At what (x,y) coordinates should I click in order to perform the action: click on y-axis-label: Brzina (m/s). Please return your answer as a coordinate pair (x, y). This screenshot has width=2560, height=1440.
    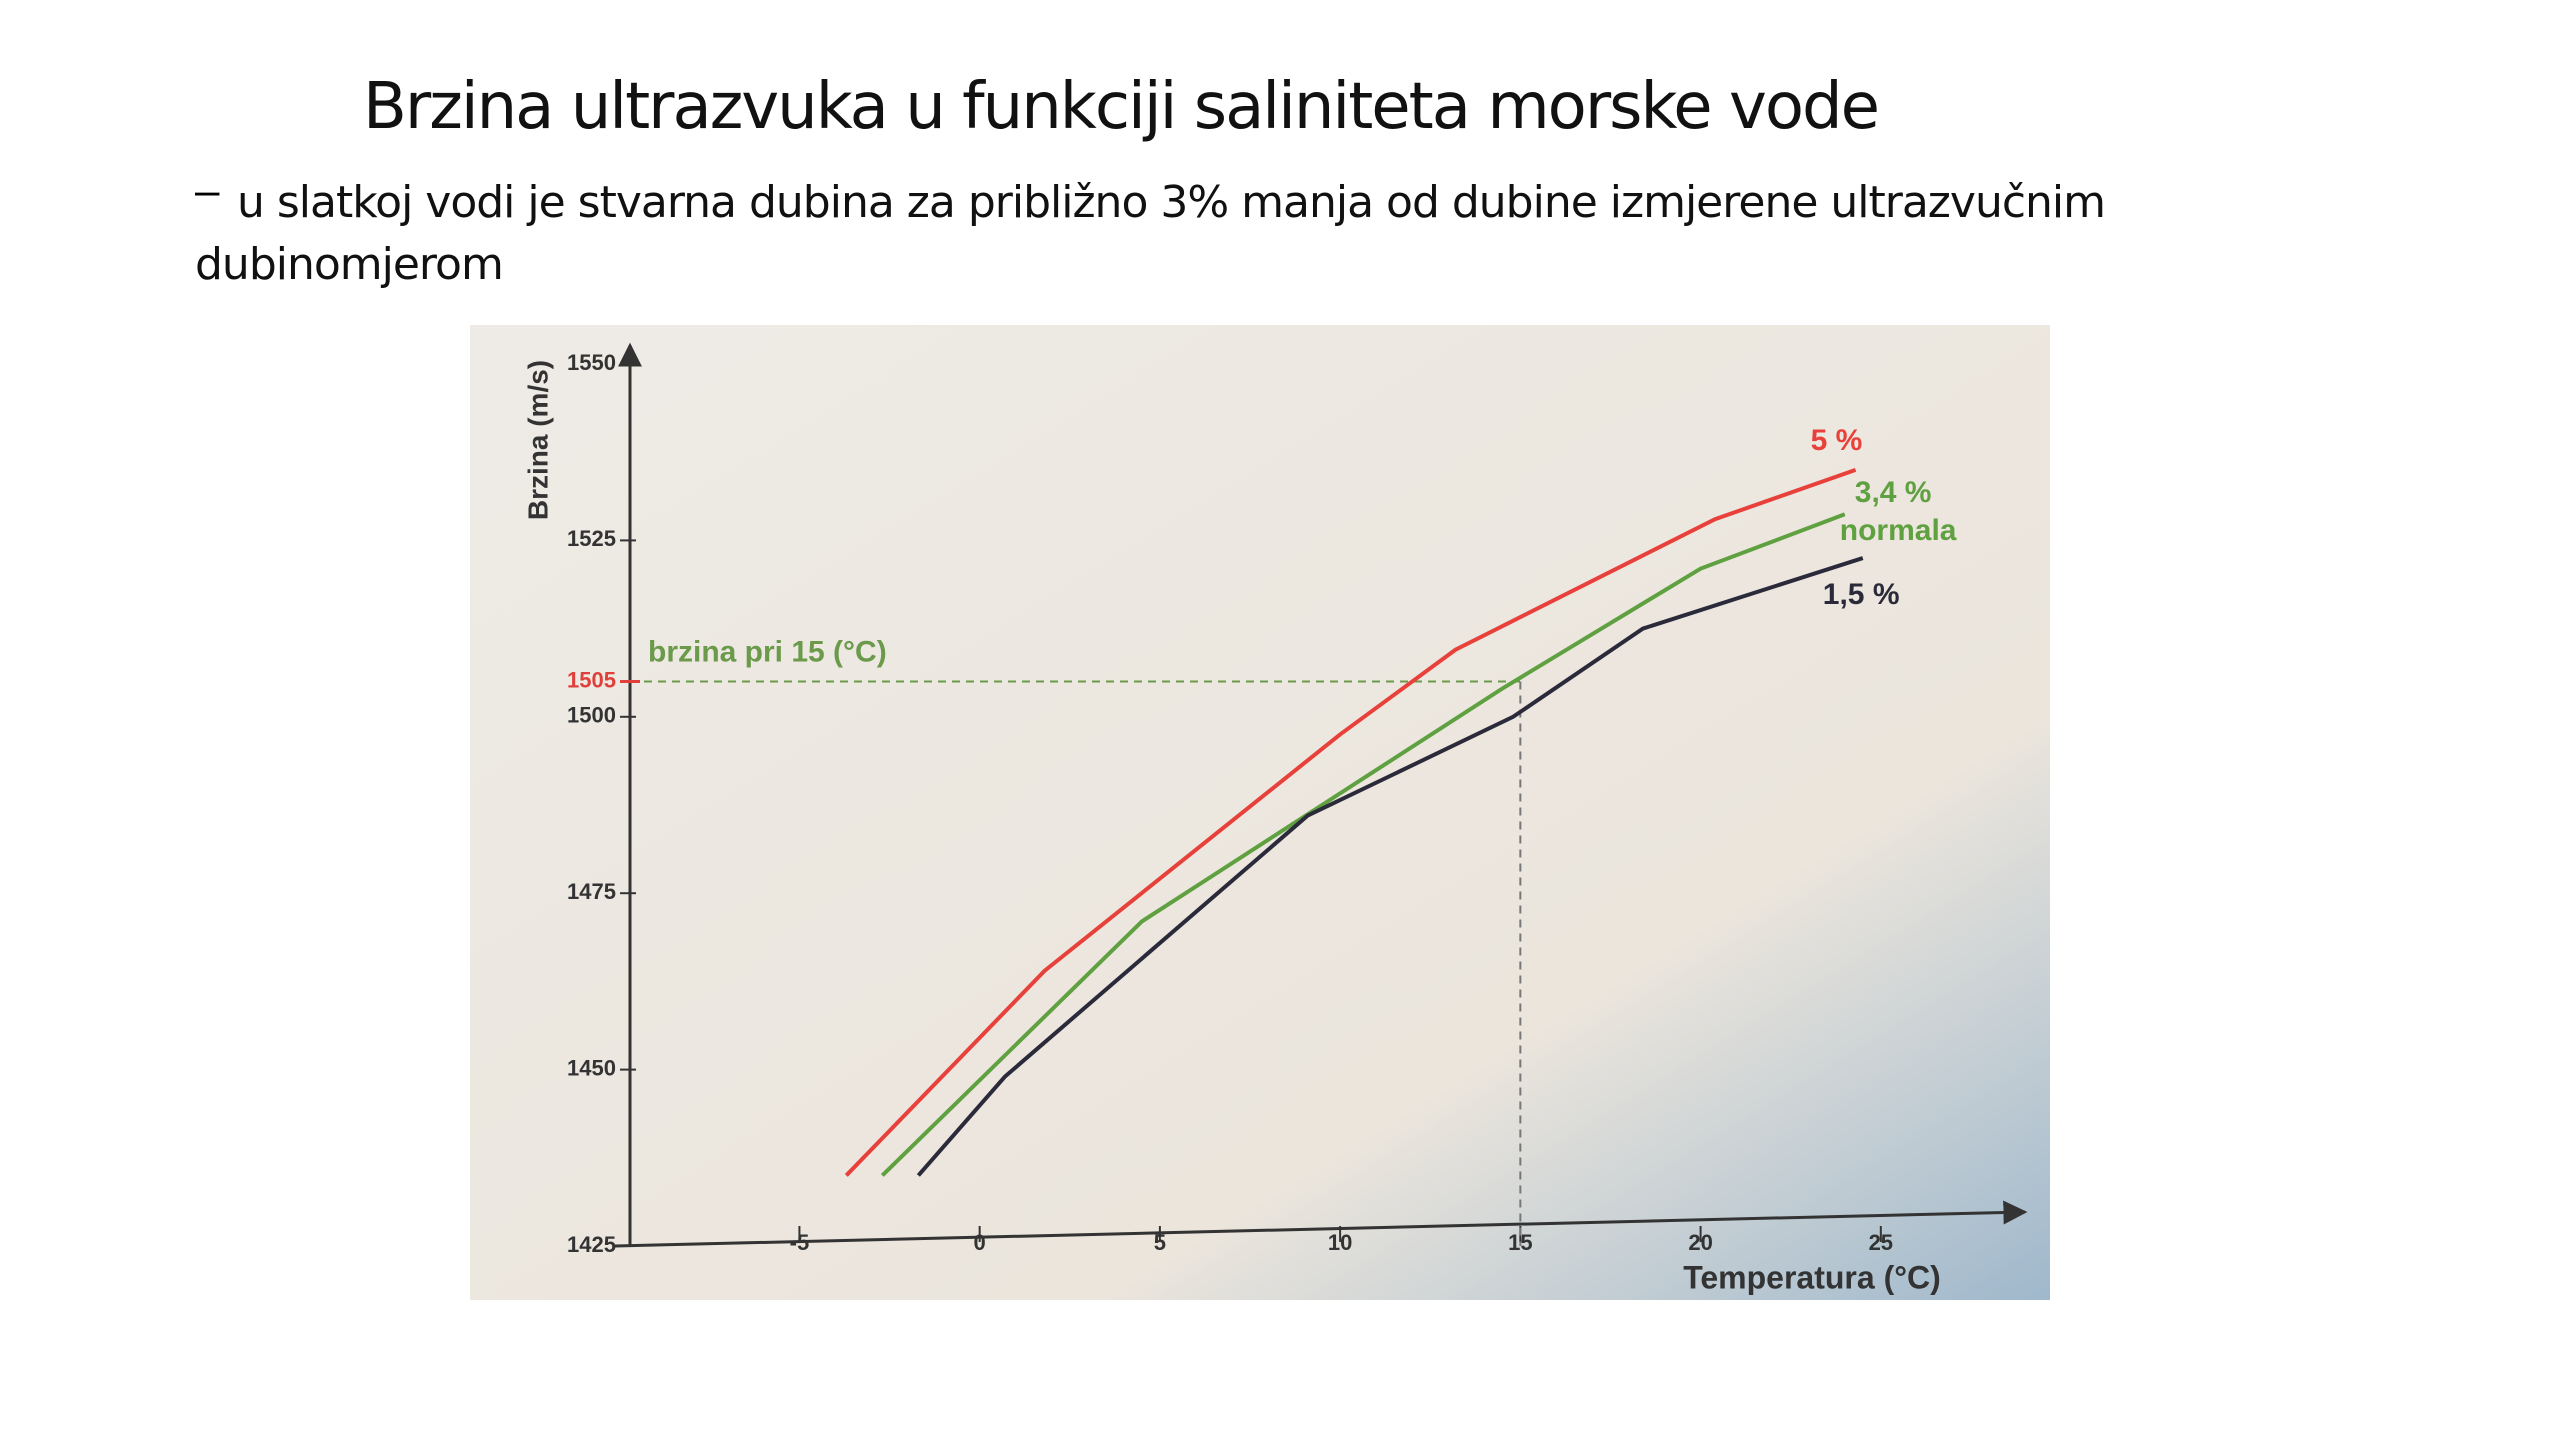
    Looking at the image, I should click on (537, 440).